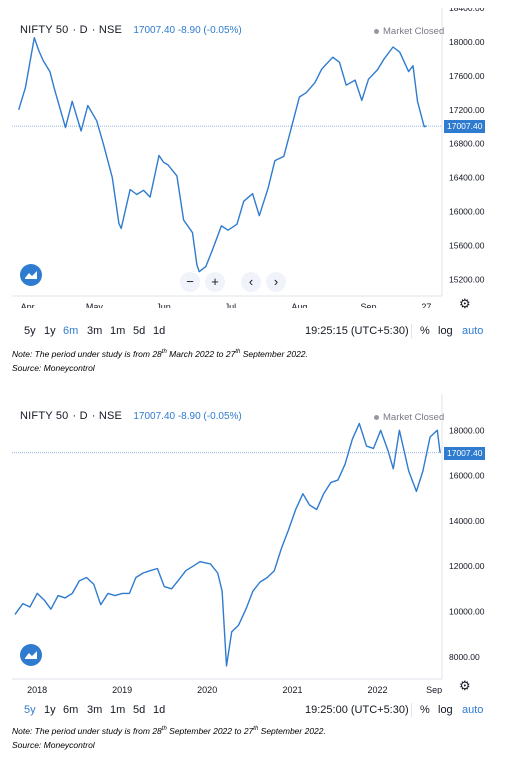  Describe the element at coordinates (122, 689) in the screenshot. I see `x-tick-label: 2019` at that location.